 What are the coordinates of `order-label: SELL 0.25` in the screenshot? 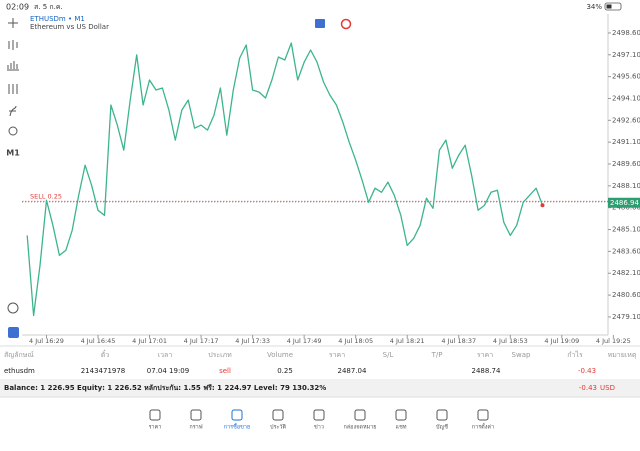 It's located at (46, 196).